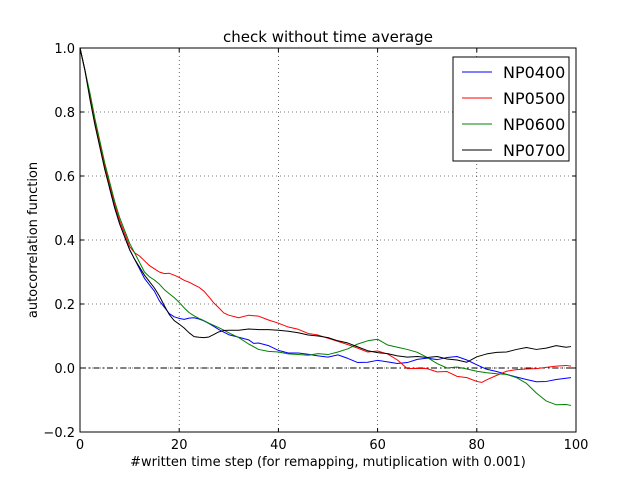  I want to click on legend: NP0400 NP0500 NP0600 NP0700, so click(511, 109).